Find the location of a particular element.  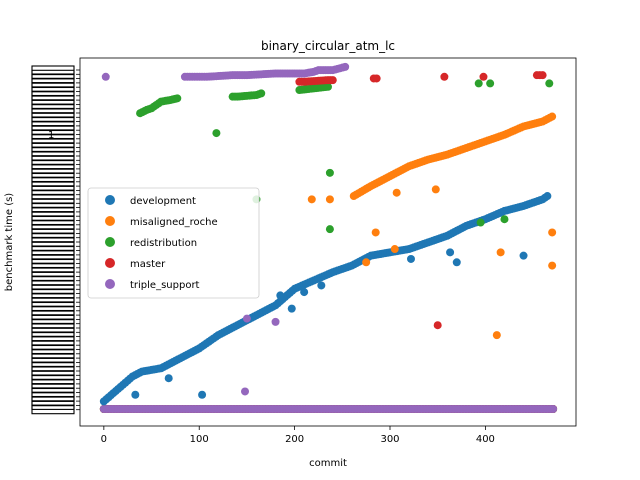

legend-marker-misaligned_roche is located at coordinates (110, 221).